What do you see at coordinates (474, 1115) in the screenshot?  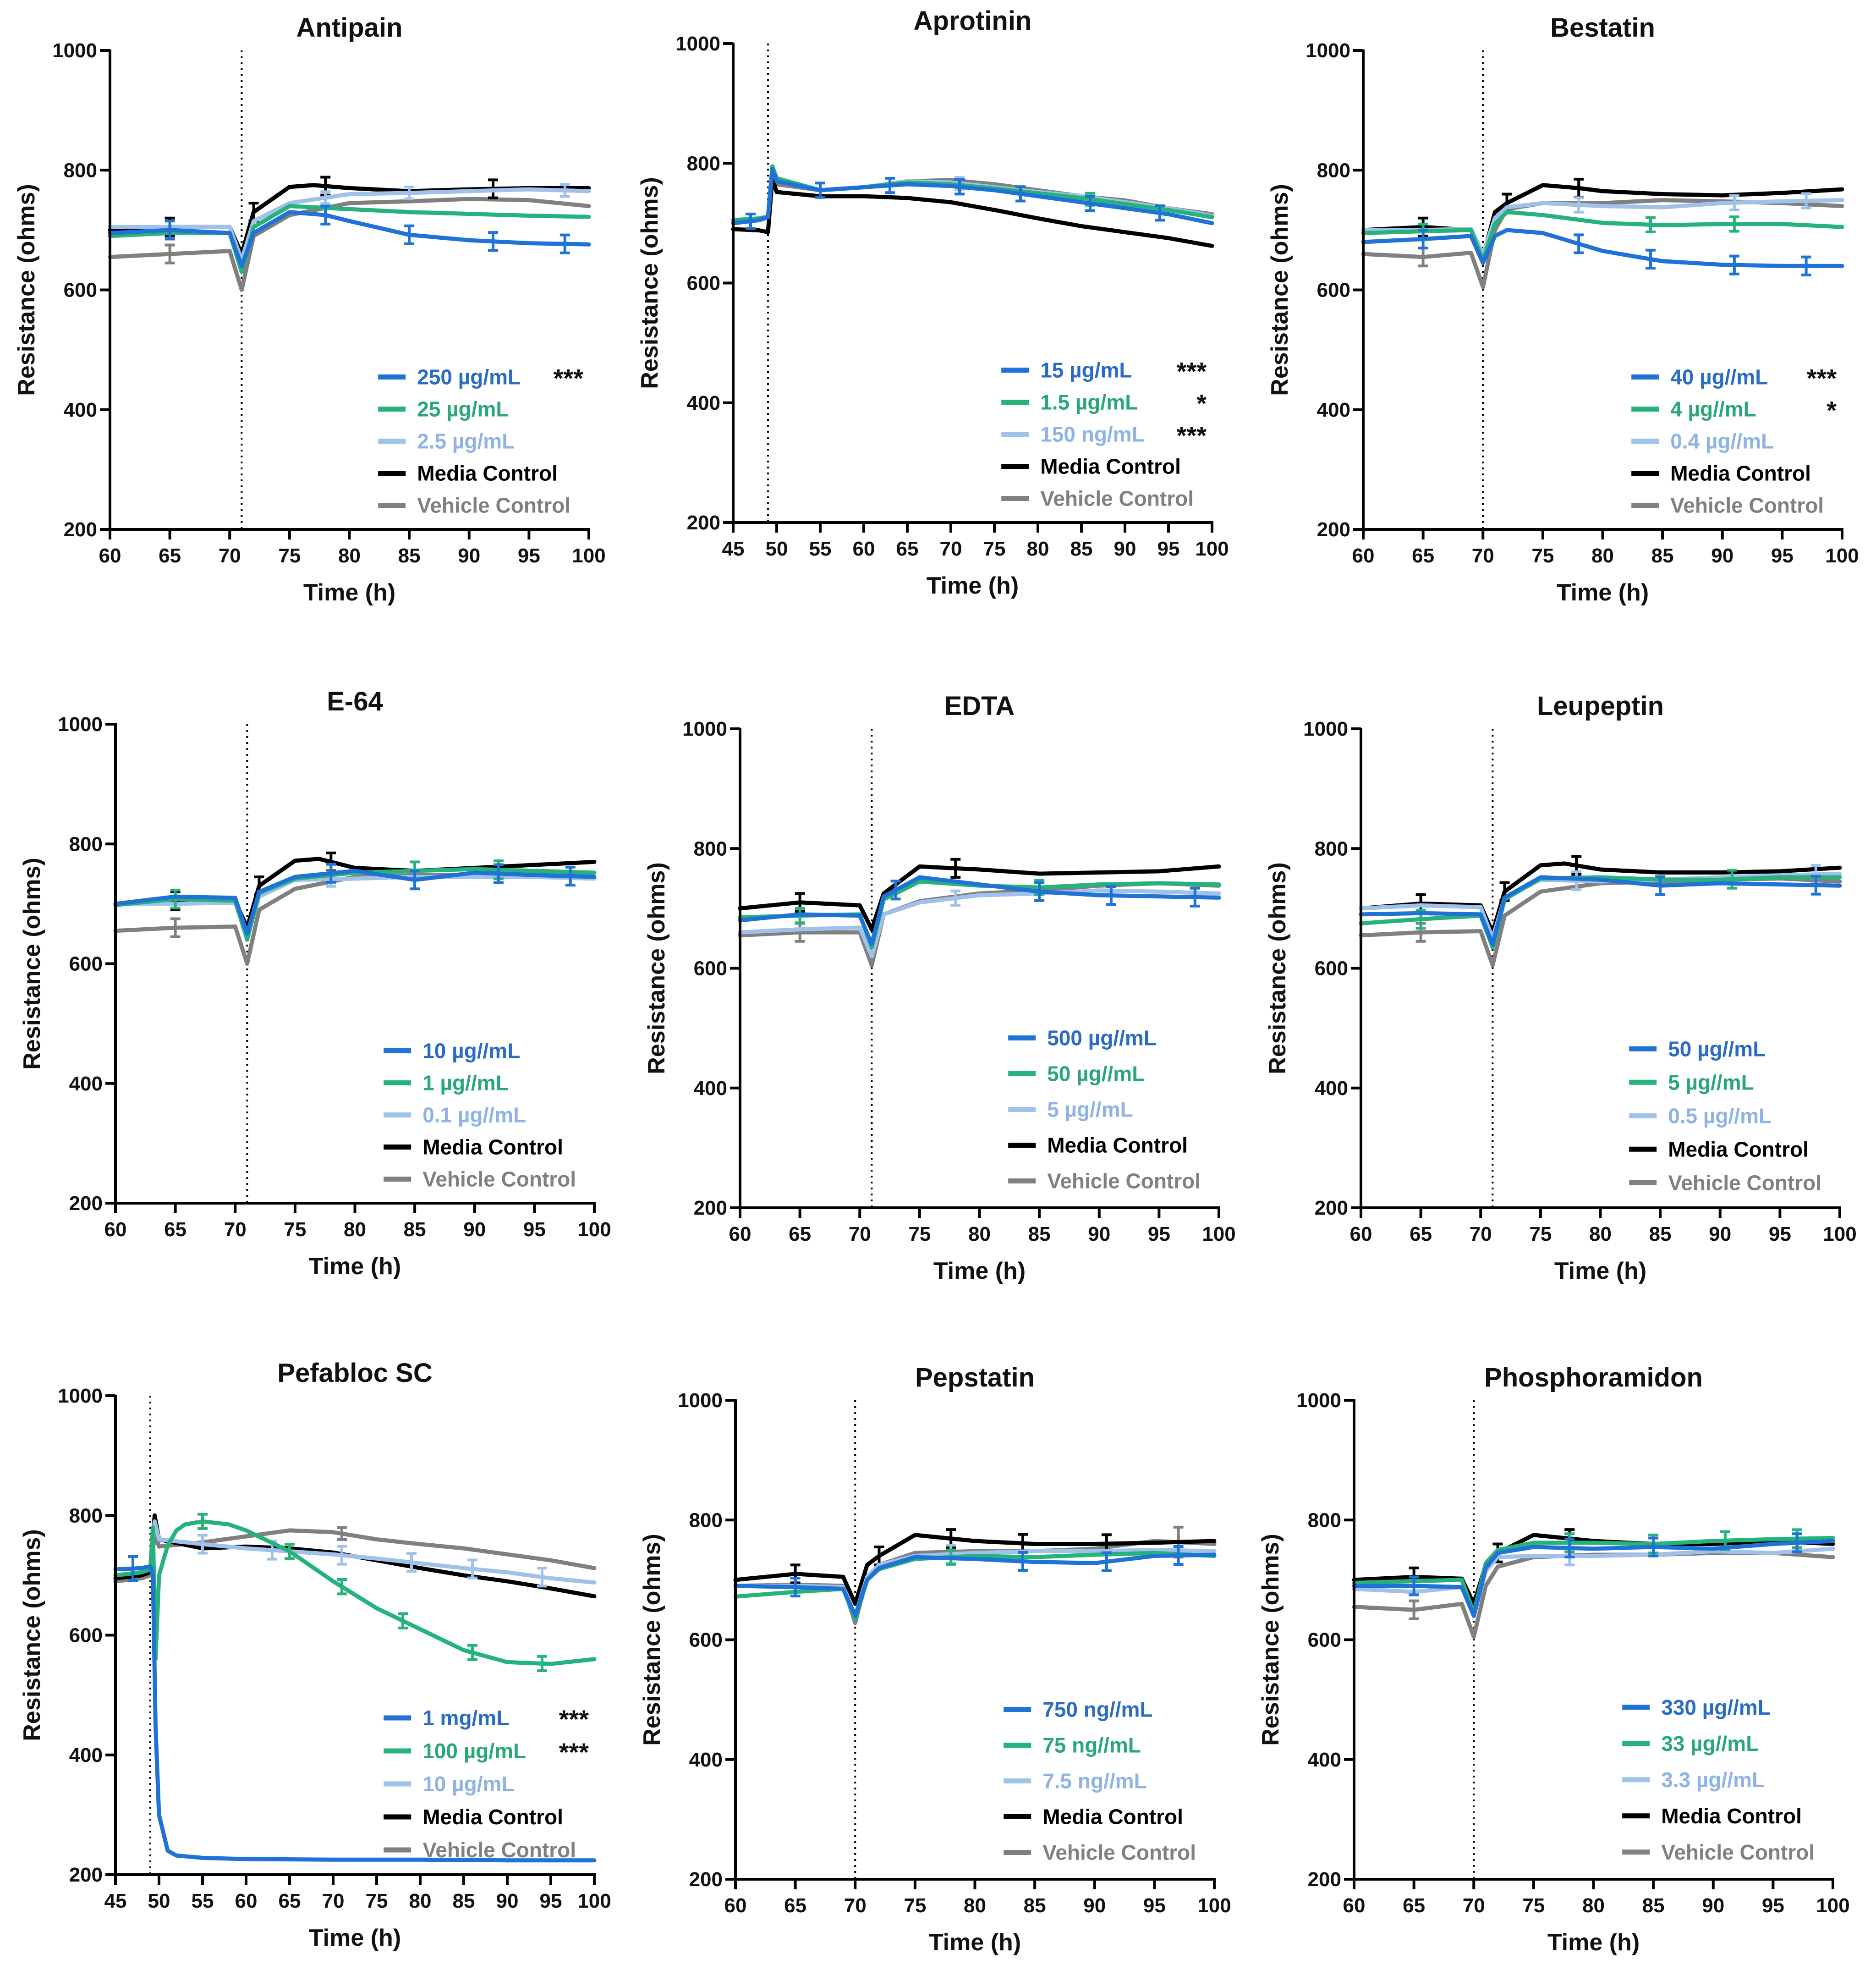 I see `legend-label: 0.1 µg//mL` at bounding box center [474, 1115].